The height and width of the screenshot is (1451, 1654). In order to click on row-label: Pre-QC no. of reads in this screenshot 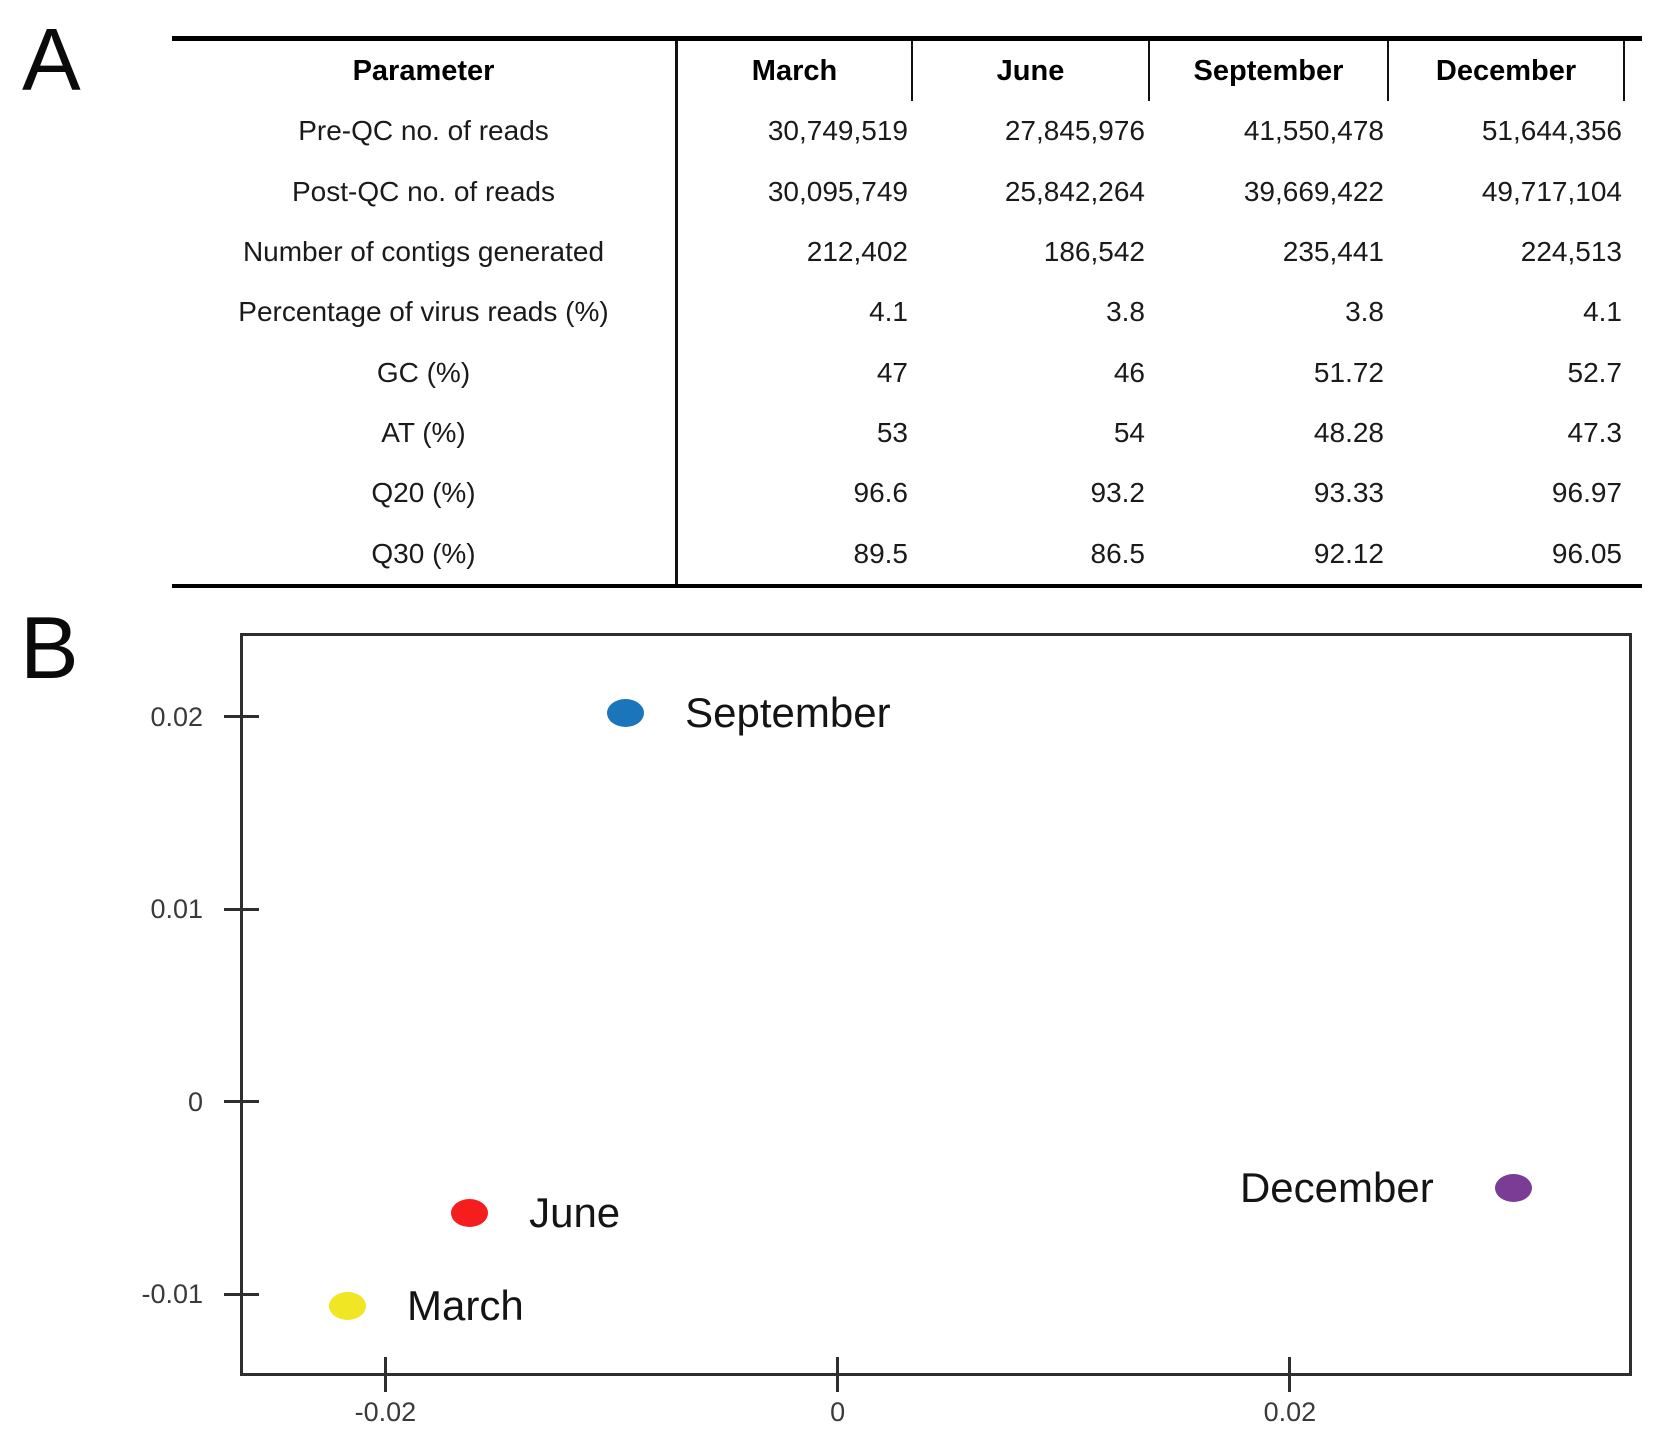, I will do `click(425, 131)`.